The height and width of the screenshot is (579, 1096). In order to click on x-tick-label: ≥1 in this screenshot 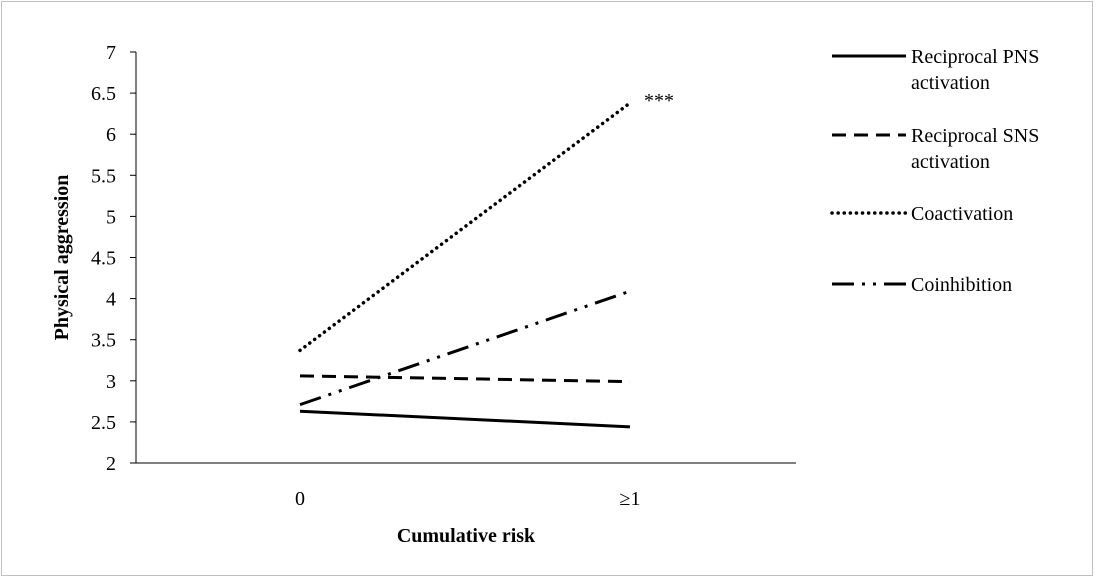, I will do `click(630, 499)`.